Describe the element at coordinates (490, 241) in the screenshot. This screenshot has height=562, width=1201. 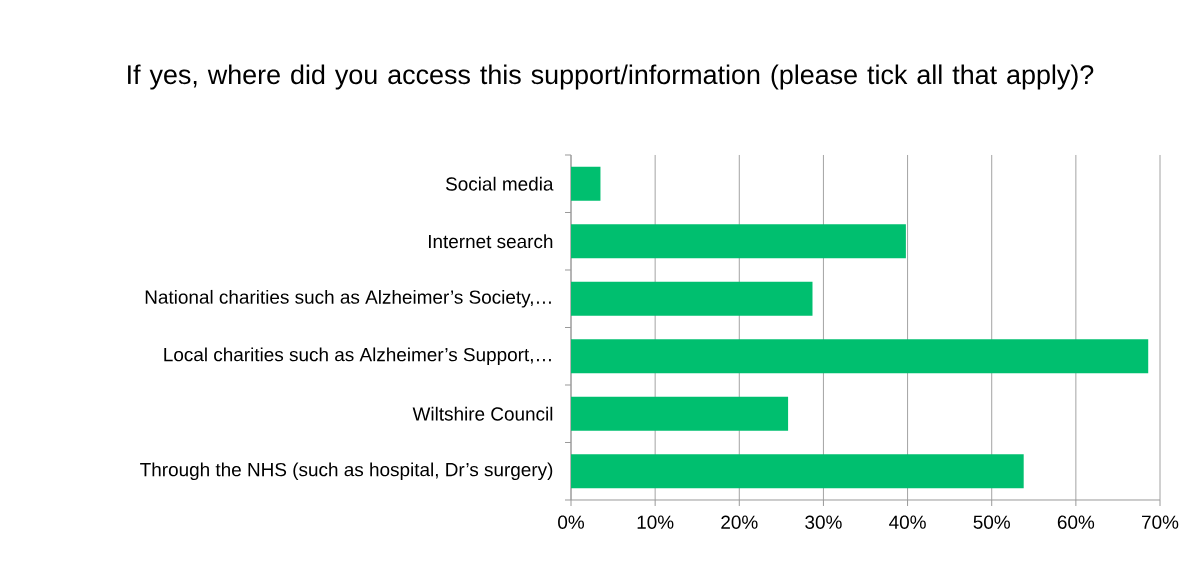
I see `y-tick-label: Internet search` at that location.